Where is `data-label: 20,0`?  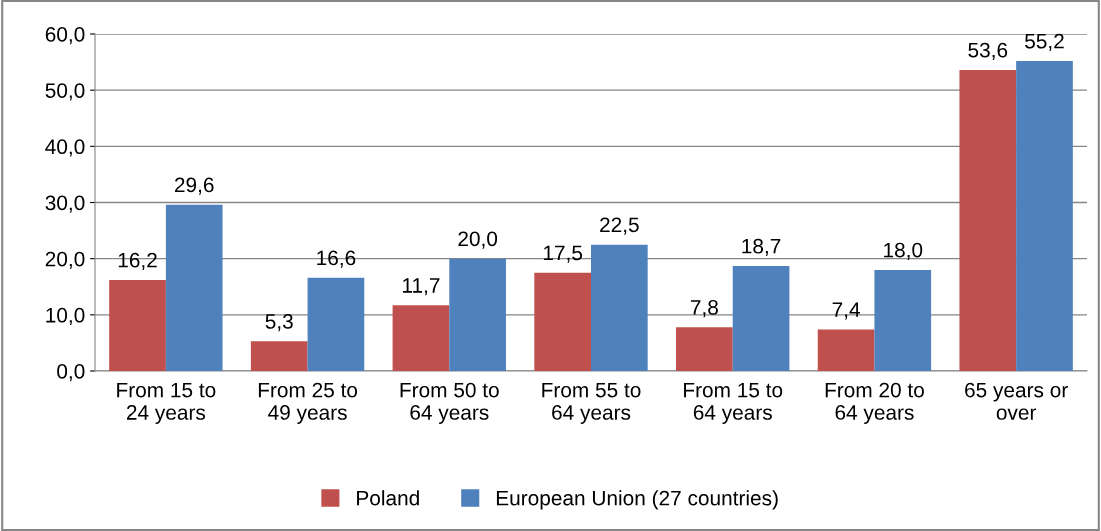
data-label: 20,0 is located at coordinates (478, 240).